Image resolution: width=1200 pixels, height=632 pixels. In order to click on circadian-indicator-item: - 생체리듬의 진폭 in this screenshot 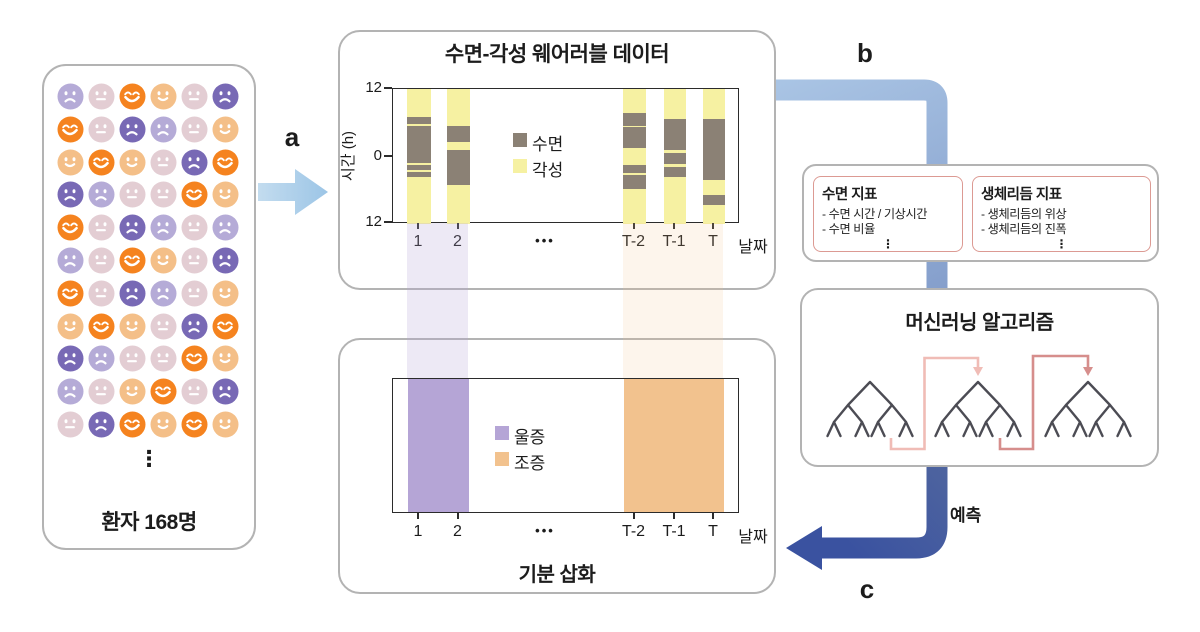, I will do `click(1024, 229)`.